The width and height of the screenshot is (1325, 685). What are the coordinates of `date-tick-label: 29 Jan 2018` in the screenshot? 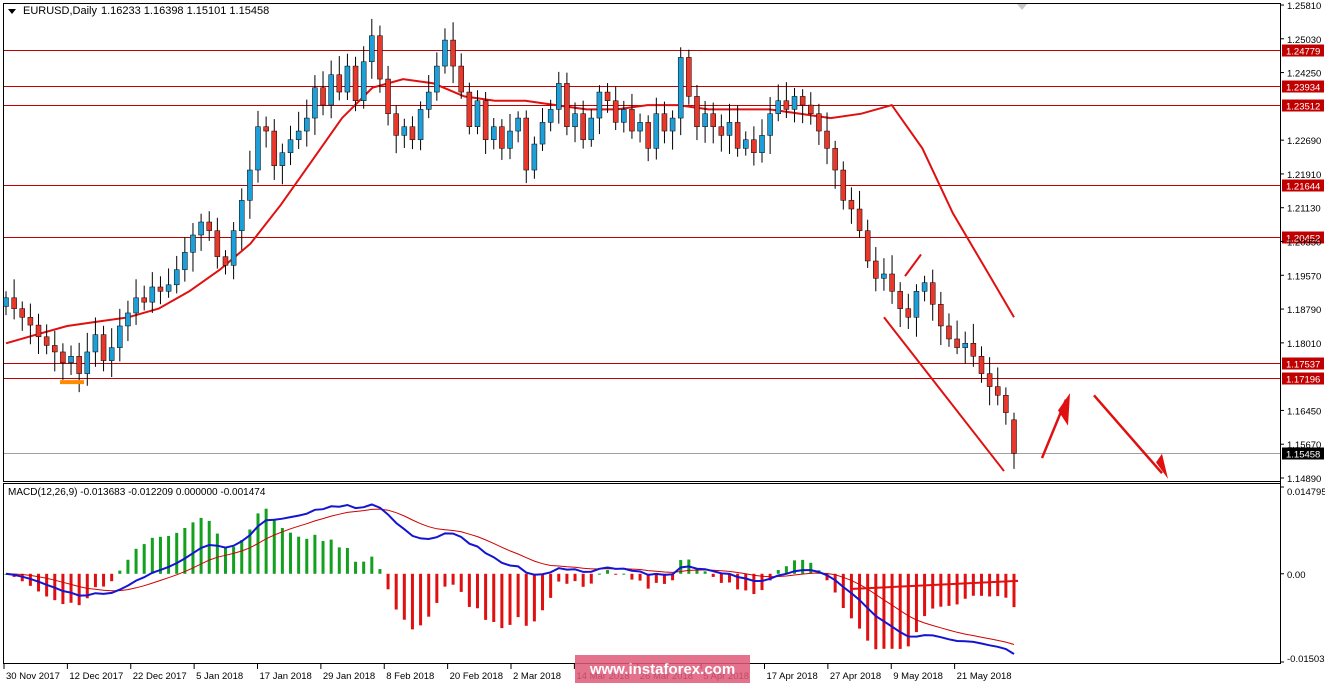 It's located at (349, 676).